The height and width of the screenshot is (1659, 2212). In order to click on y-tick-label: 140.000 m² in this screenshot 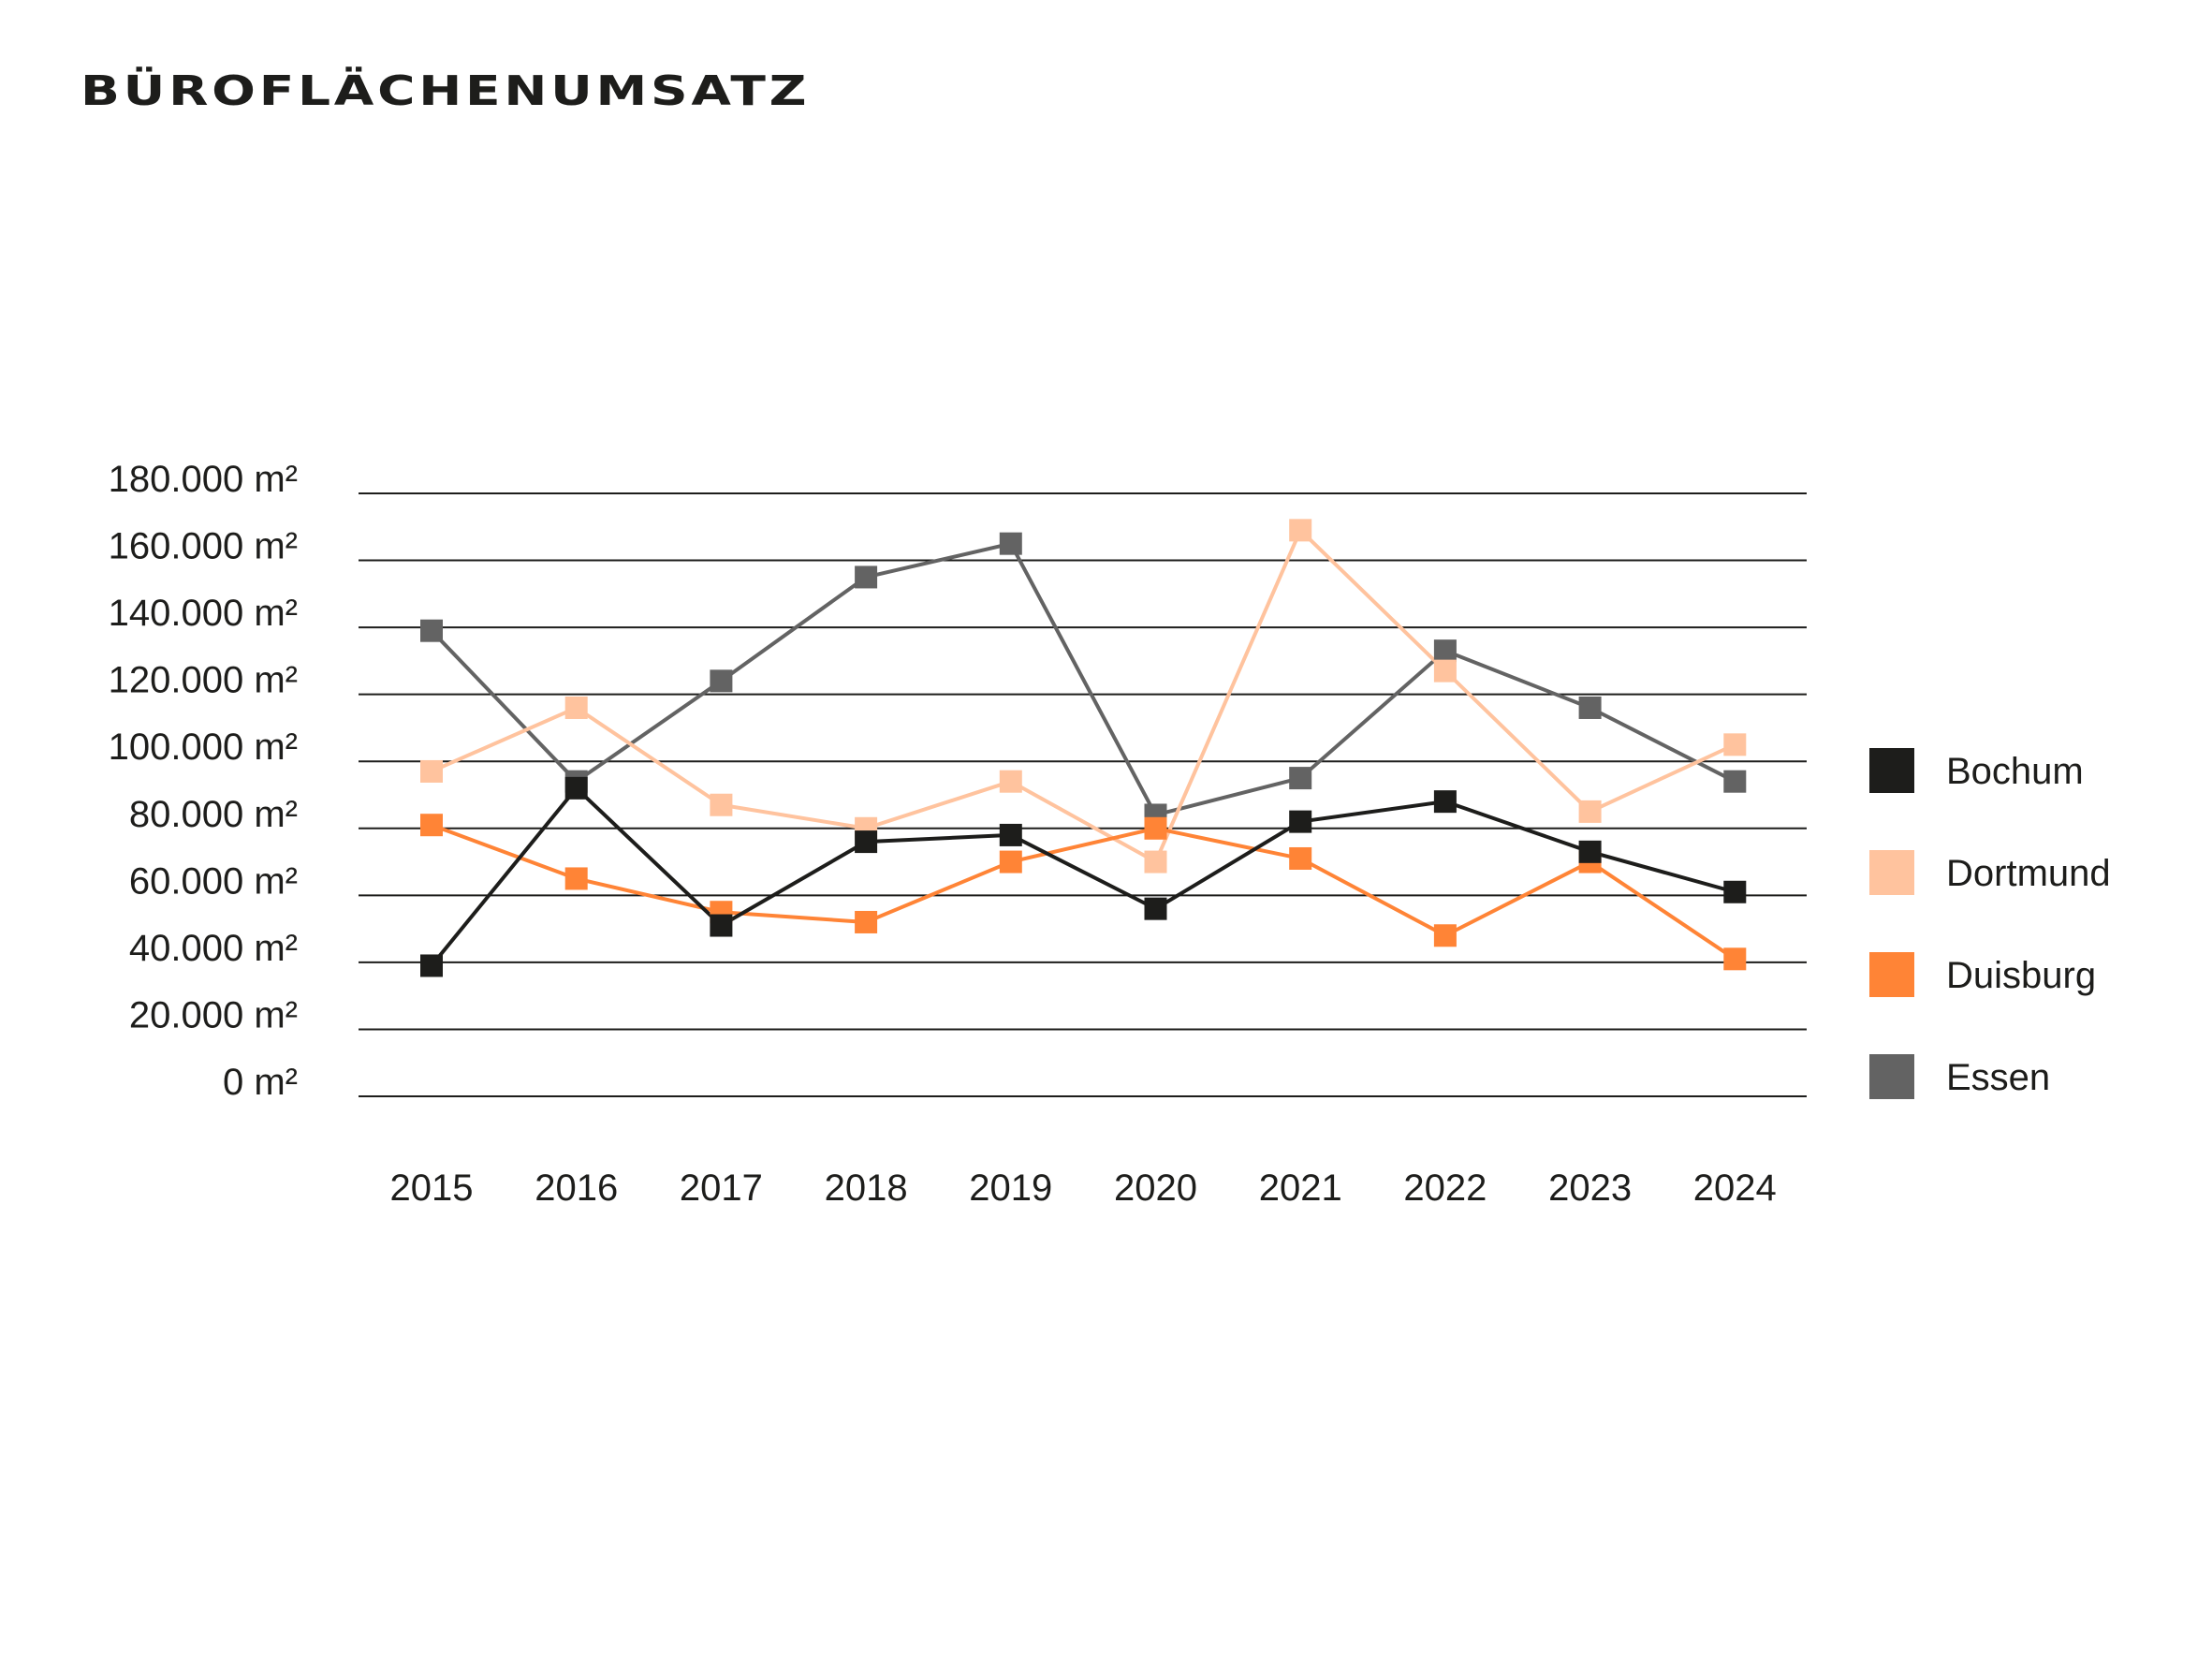, I will do `click(203, 613)`.